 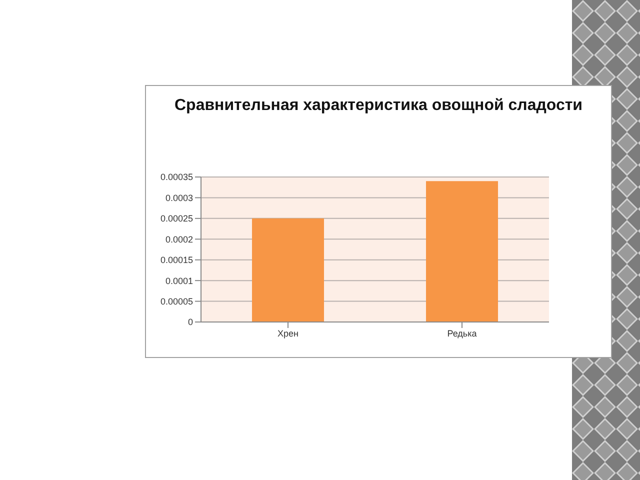 I want to click on y-tick-label: 0.00005, so click(x=176, y=301).